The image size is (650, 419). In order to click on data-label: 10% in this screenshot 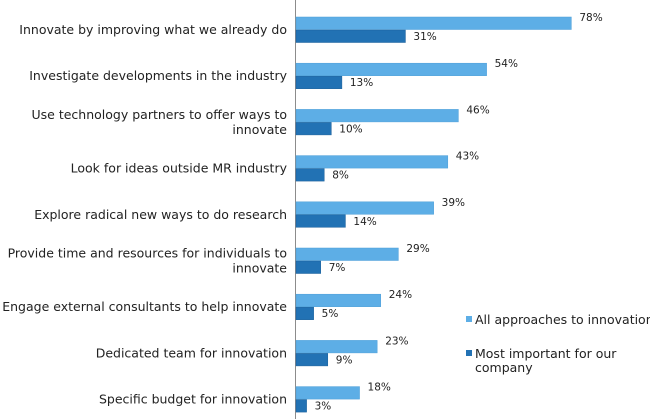, I will do `click(350, 129)`.